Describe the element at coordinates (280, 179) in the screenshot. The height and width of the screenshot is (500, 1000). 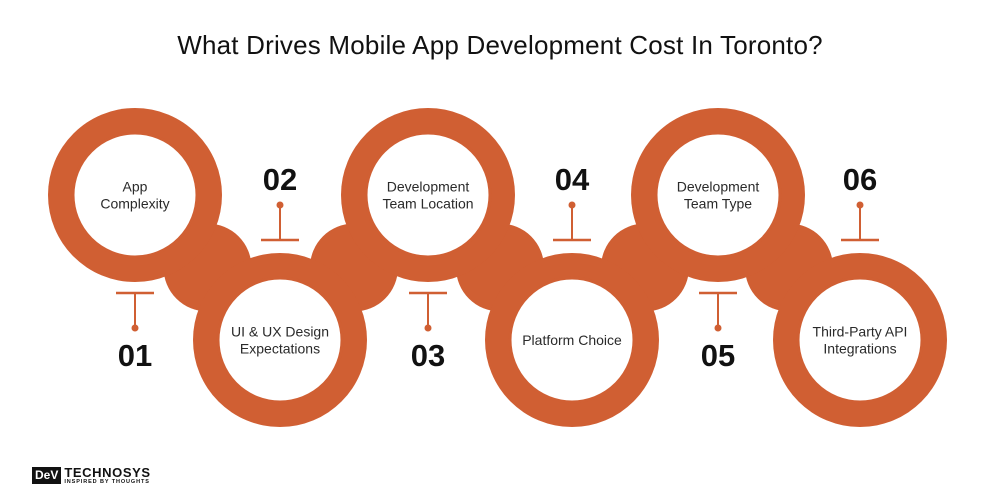
I see `step-number-2: 02` at that location.